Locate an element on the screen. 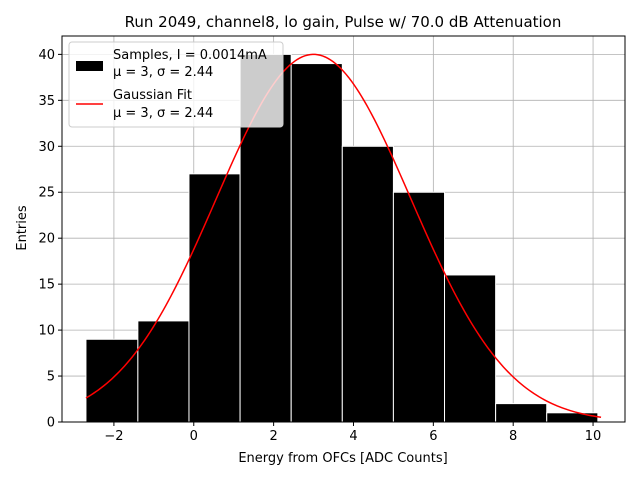 Image resolution: width=640 pixels, height=480 pixels. y-axis-ticks: 0 5 10 15 20 25 30 35 40 is located at coordinates (50, 239).